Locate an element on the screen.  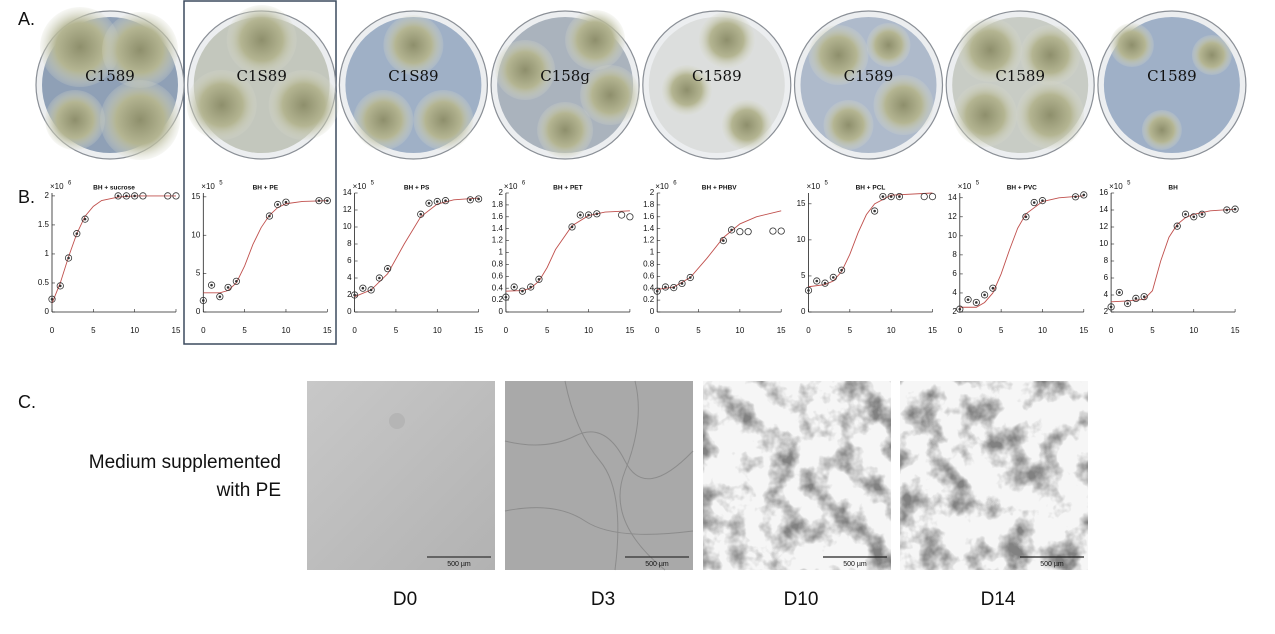
highlight-box is located at coordinates (260, 172).